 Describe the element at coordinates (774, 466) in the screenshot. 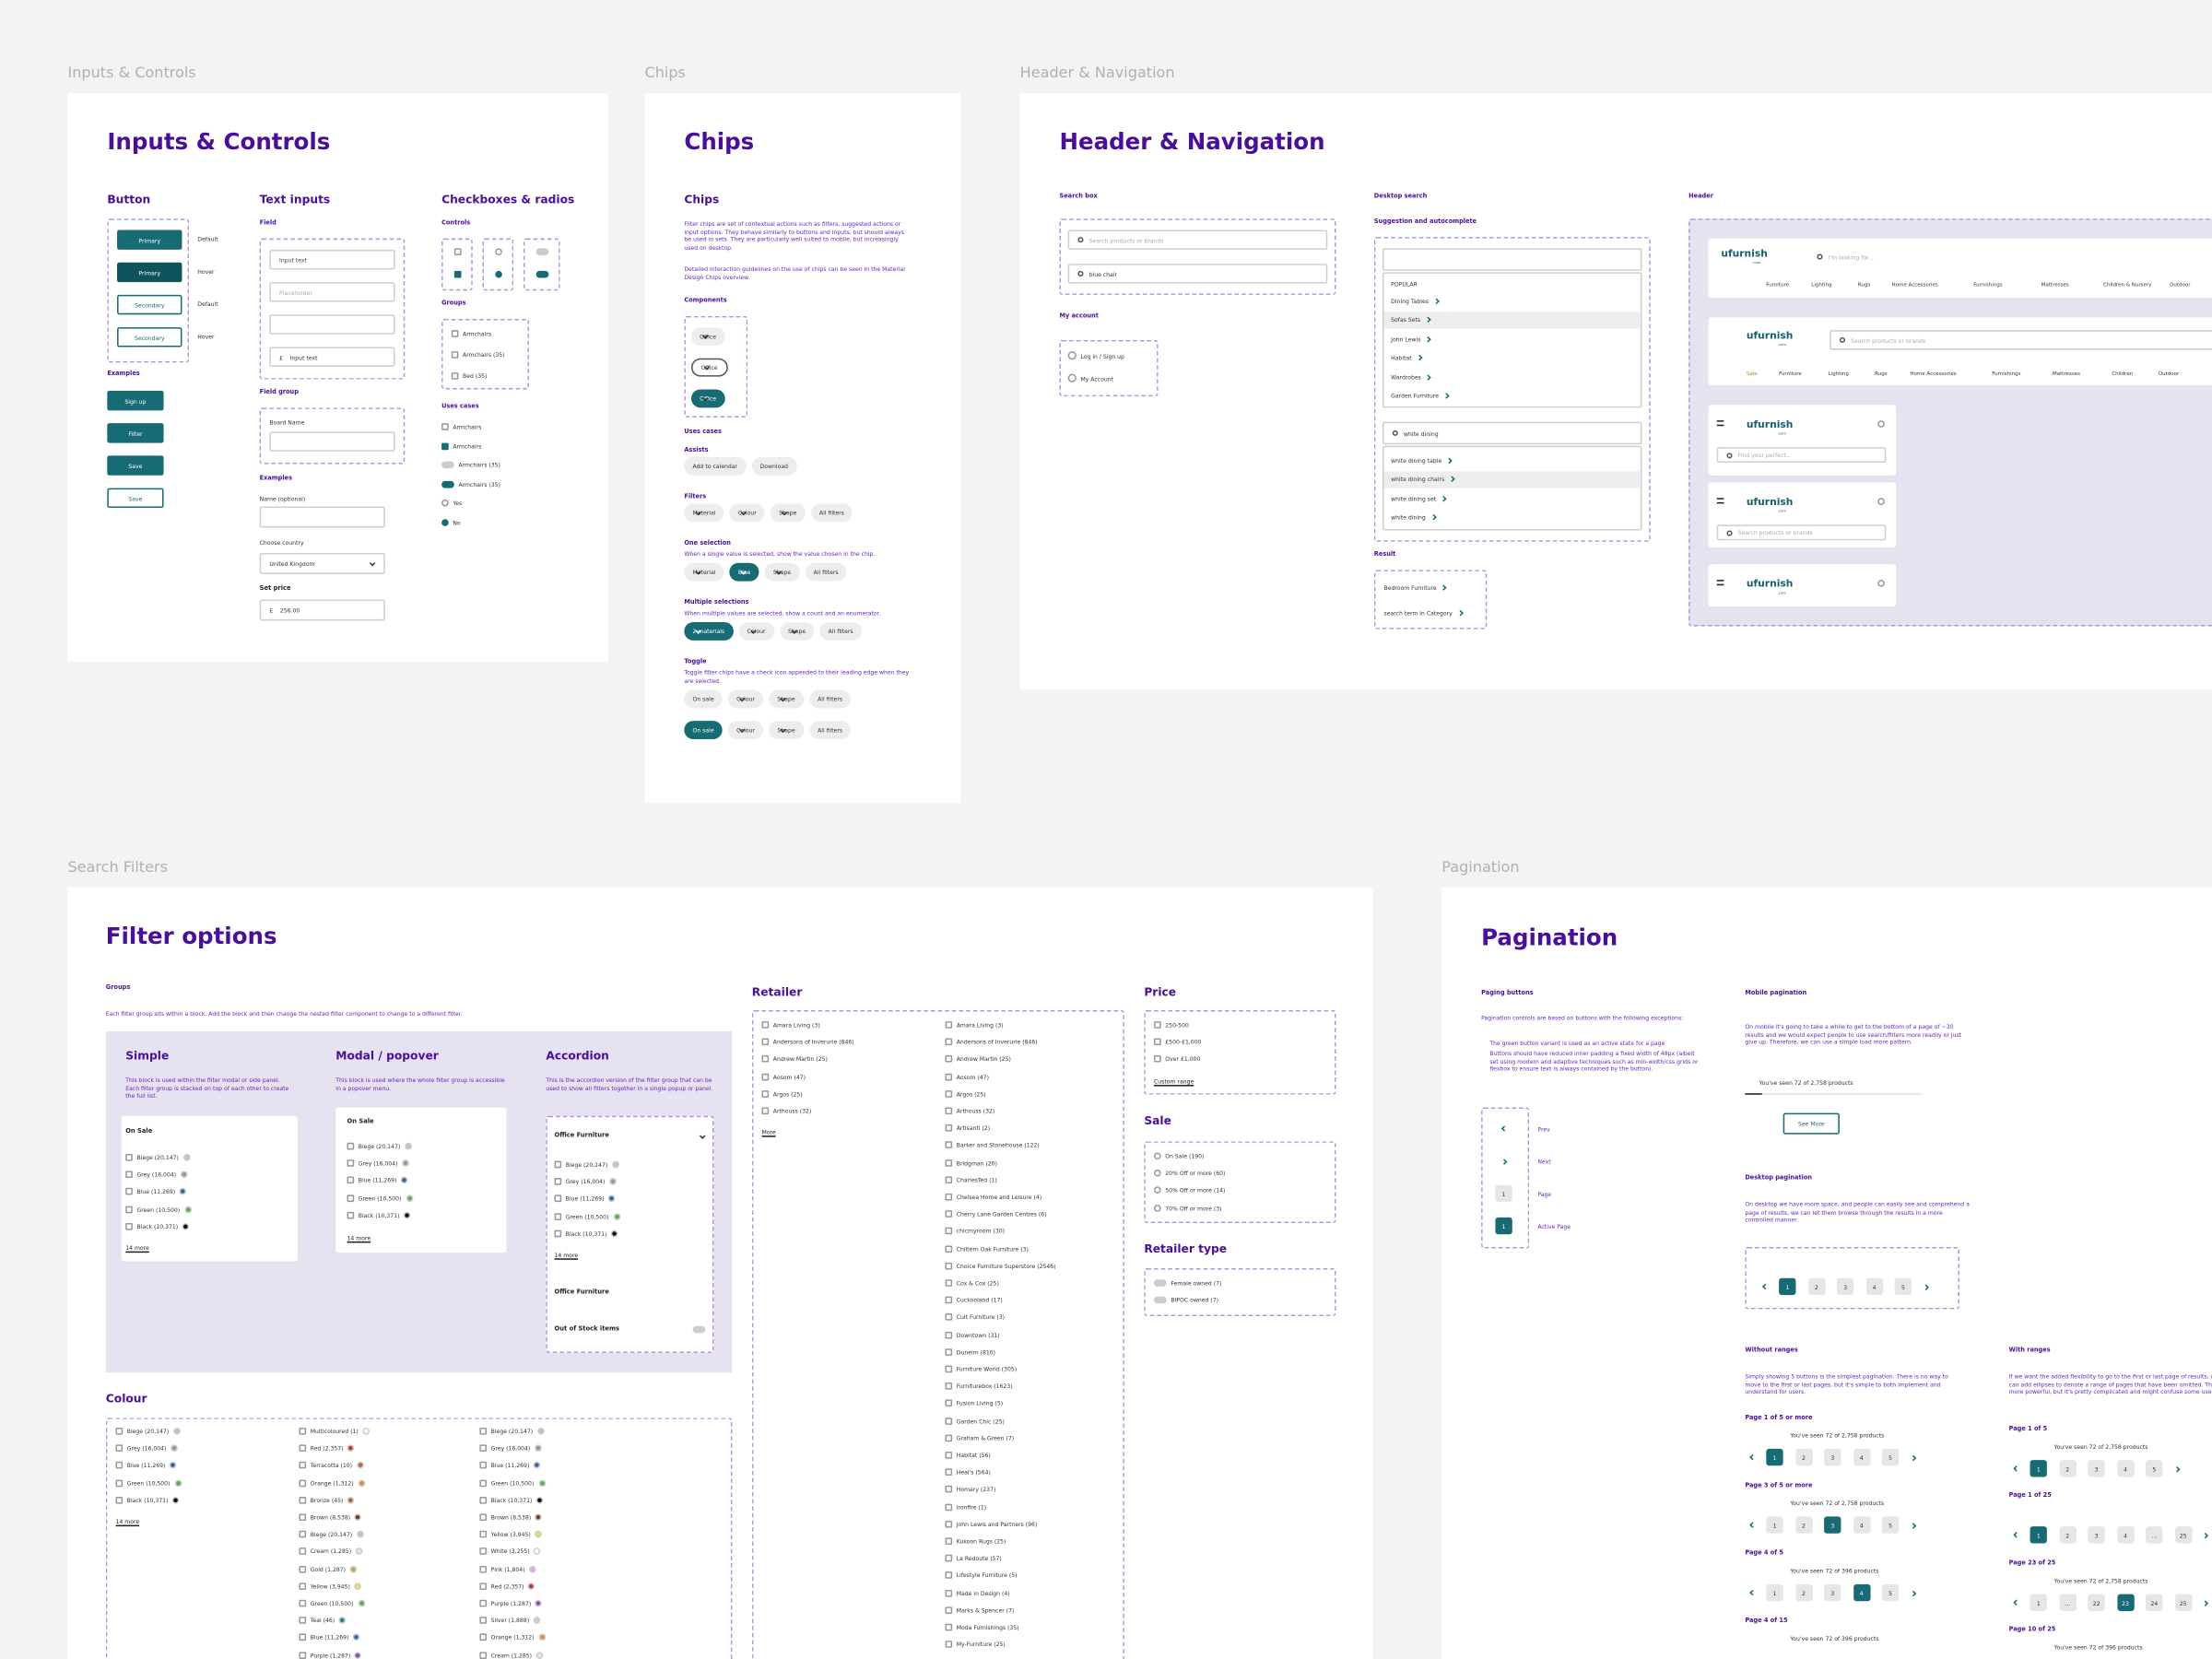

I see `chip: Download` at that location.